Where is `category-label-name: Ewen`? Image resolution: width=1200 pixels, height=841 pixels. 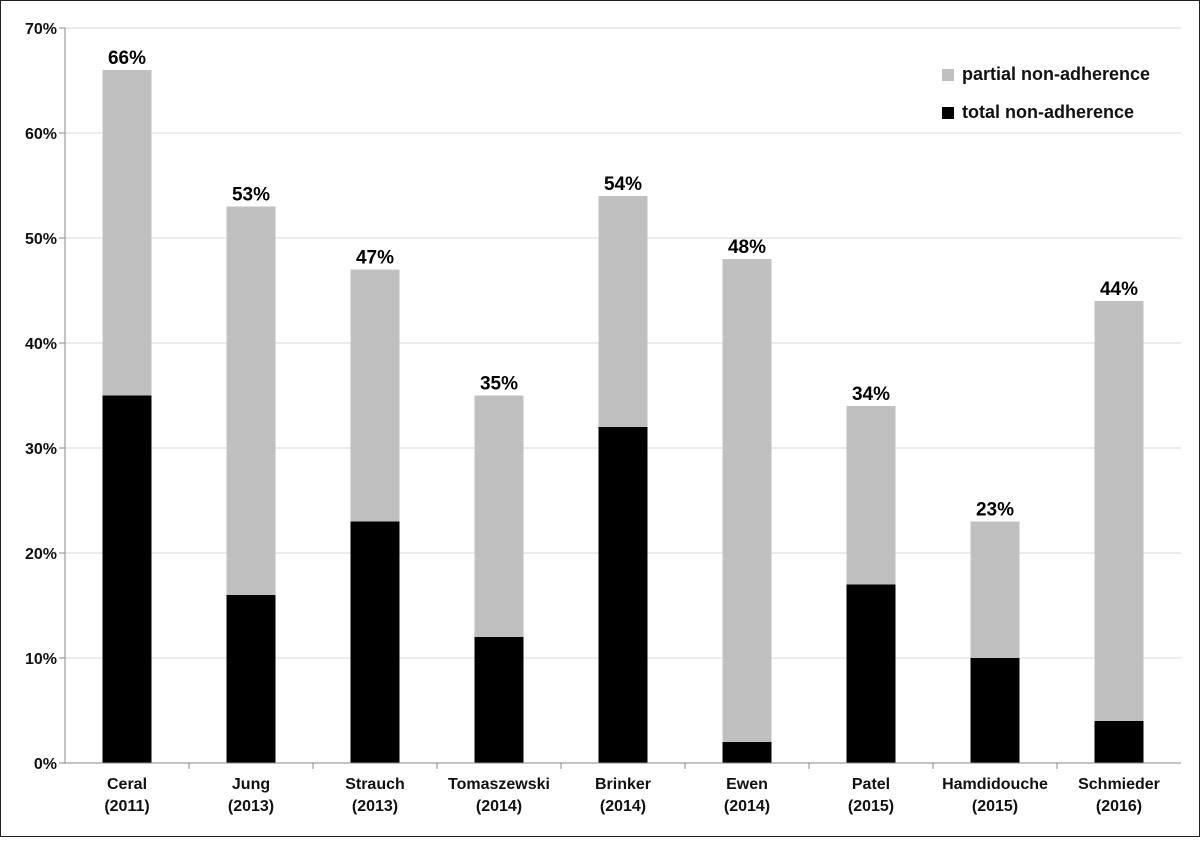
category-label-name: Ewen is located at coordinates (747, 784).